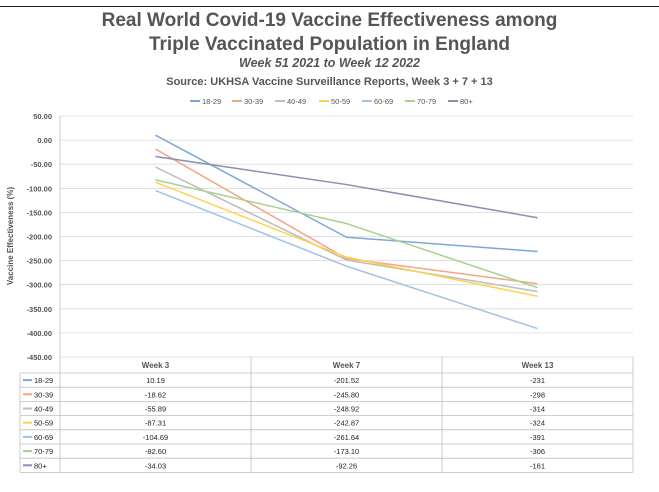  I want to click on table-cell: -314, so click(537, 409).